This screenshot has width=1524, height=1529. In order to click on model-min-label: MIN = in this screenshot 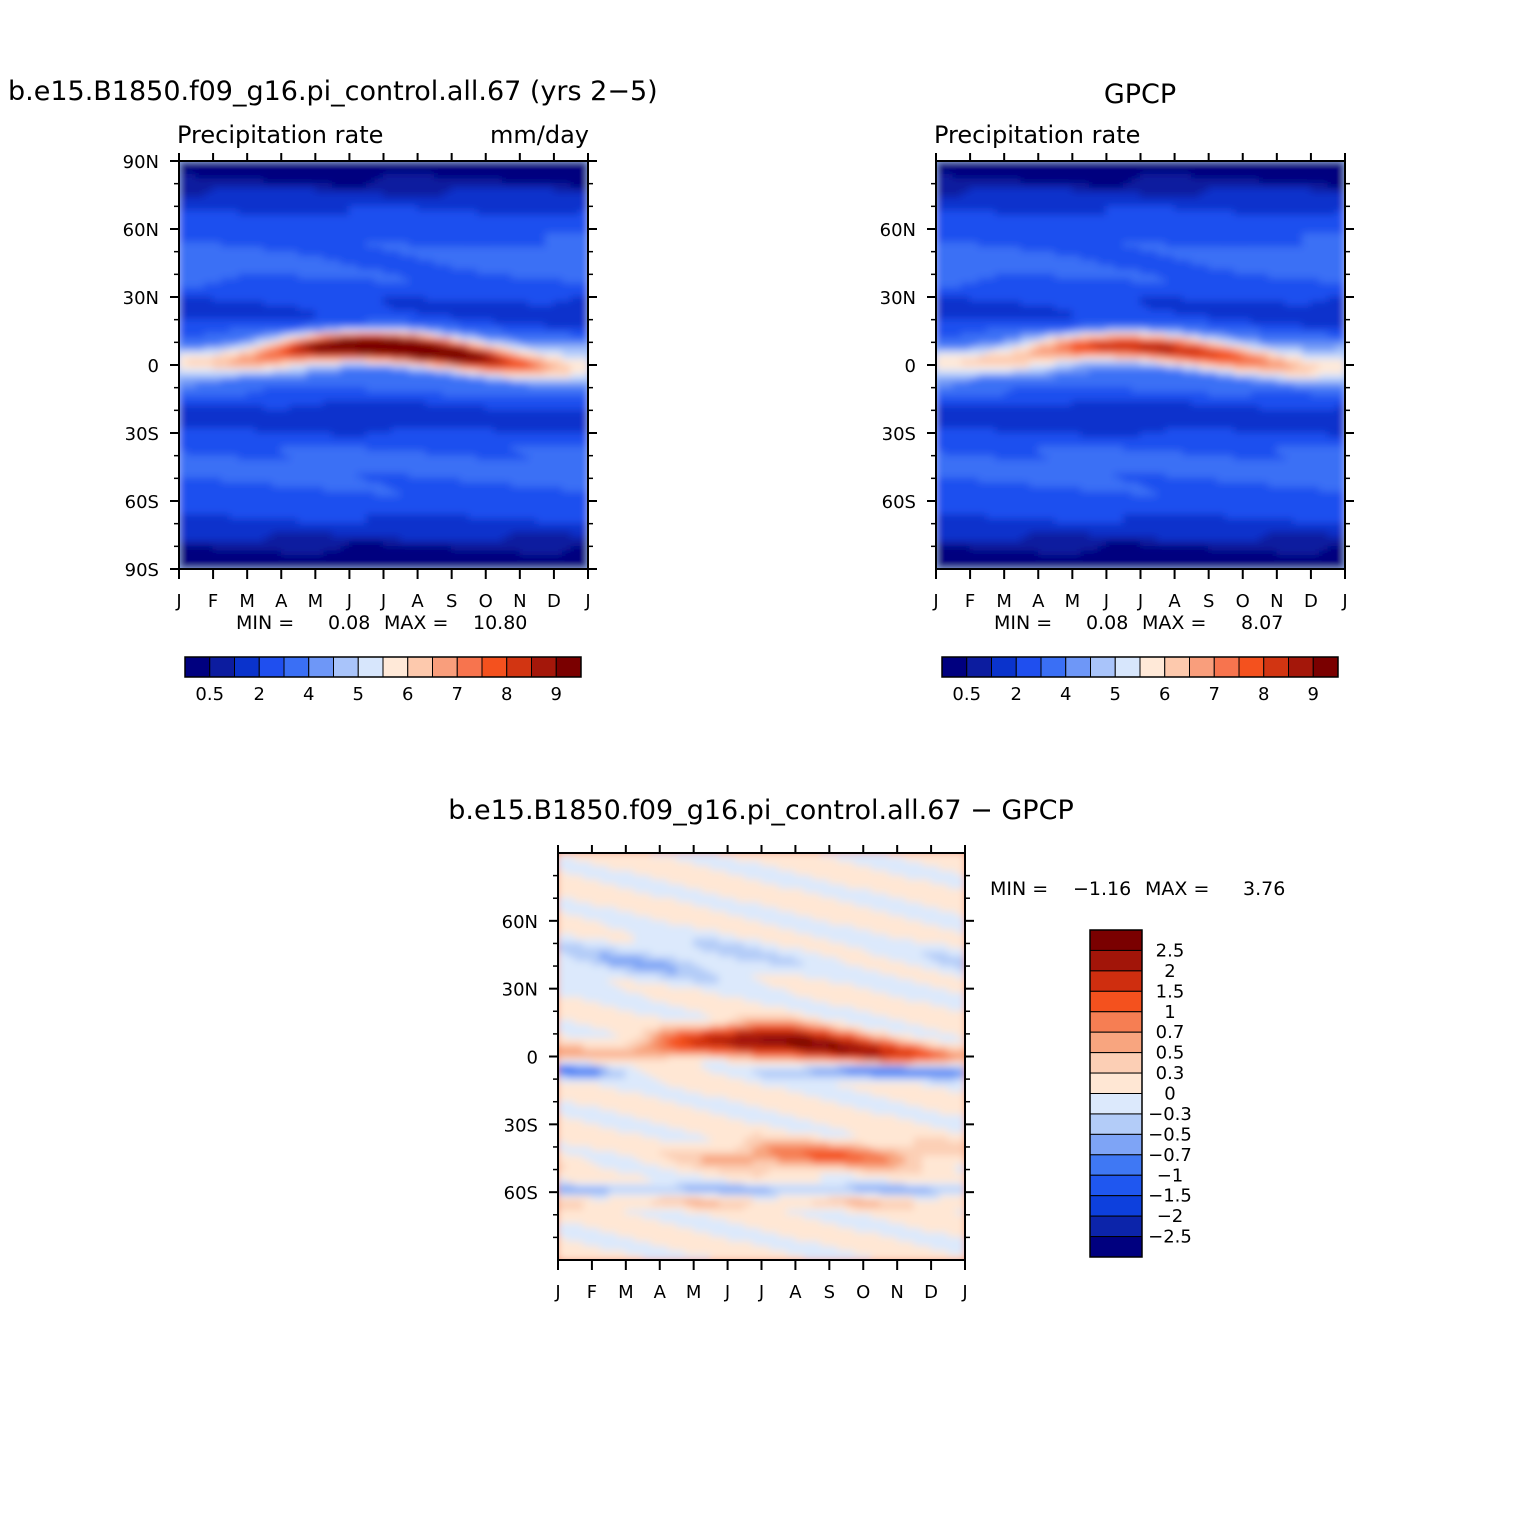, I will do `click(265, 623)`.